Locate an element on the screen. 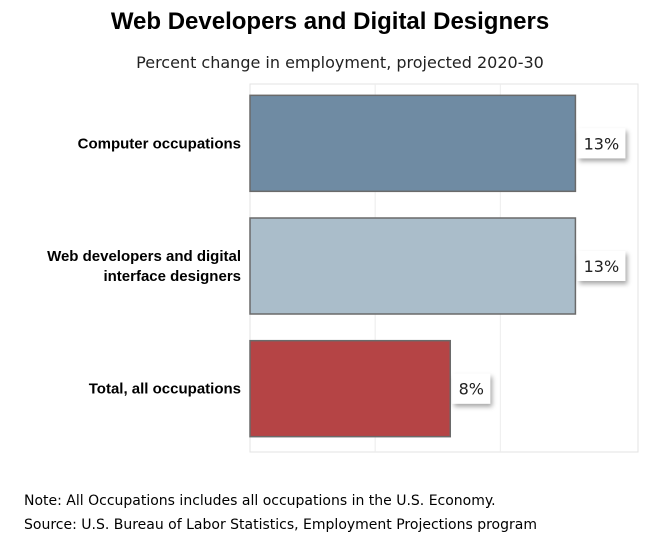 Image resolution: width=660 pixels, height=545 pixels. category-label: Web developers and digital is located at coordinates (144, 256).